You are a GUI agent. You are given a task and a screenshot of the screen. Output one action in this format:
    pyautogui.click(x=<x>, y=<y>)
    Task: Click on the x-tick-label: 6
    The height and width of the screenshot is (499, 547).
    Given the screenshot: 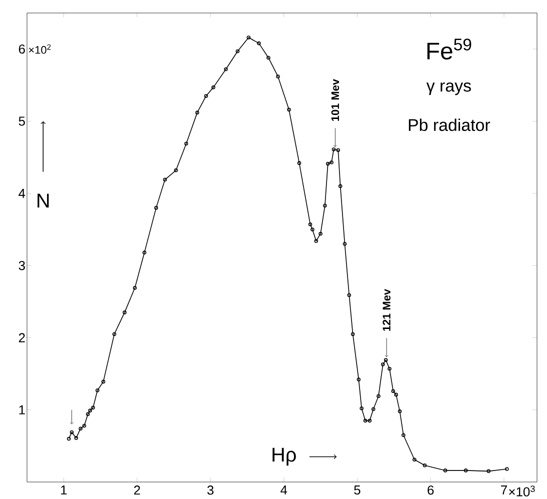 What is the action you would take?
    pyautogui.click(x=431, y=490)
    